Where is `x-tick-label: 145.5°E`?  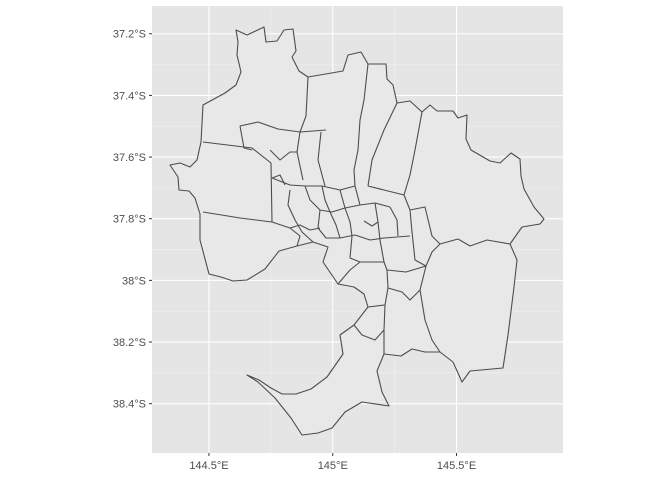 x-tick-label: 145.5°E is located at coordinates (456, 466).